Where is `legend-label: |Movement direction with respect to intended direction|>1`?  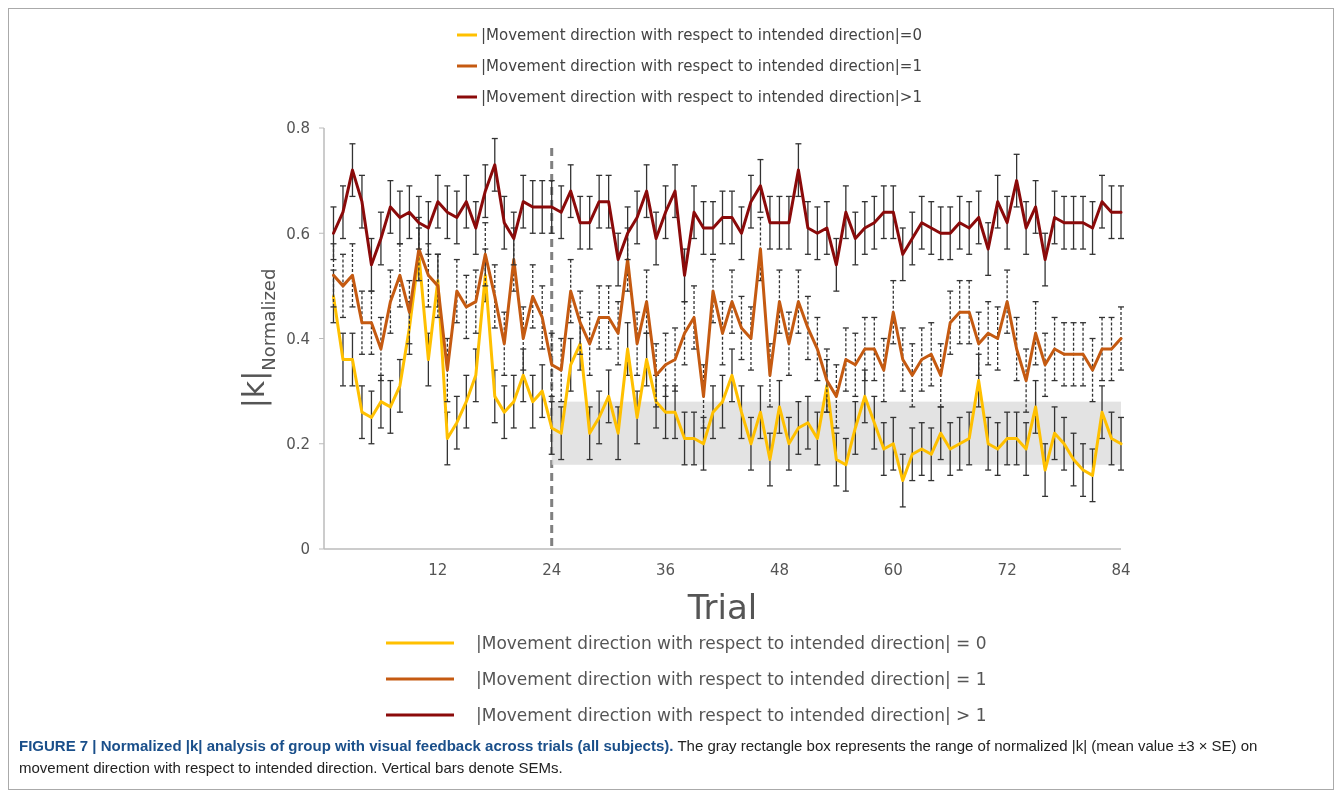 legend-label: |Movement direction with respect to intended direction|>1 is located at coordinates (701, 97).